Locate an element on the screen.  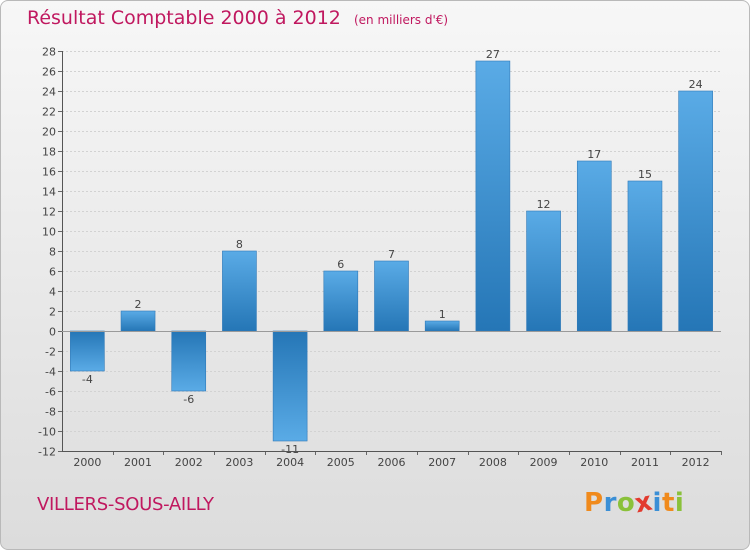
x-tick-label: 2008 is located at coordinates (493, 462).